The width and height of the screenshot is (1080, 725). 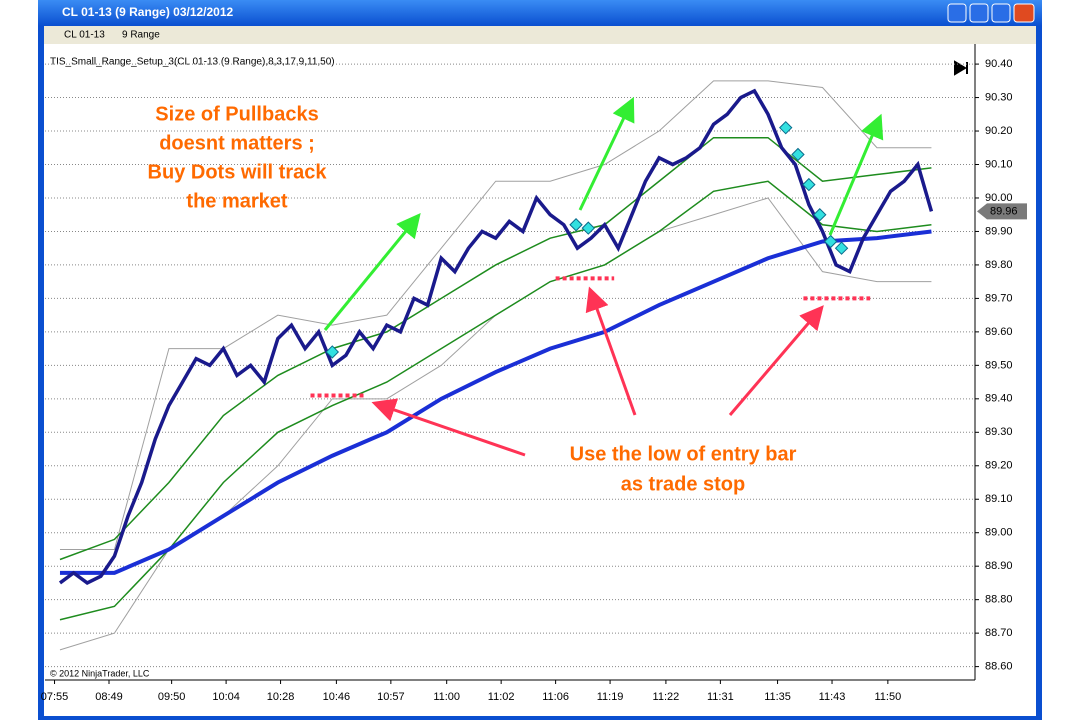 What do you see at coordinates (999, 365) in the screenshot?
I see `y-tick-label: 89.50` at bounding box center [999, 365].